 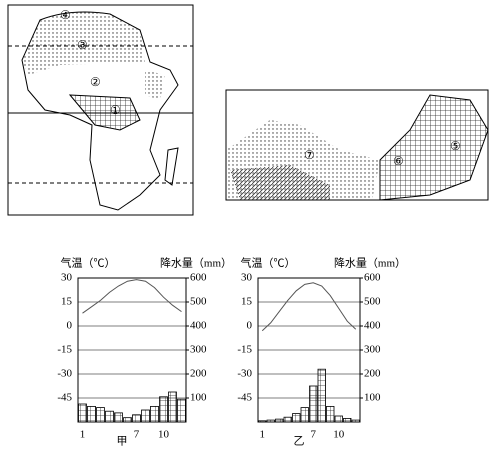 What do you see at coordinates (171, 166) in the screenshot?
I see `island` at bounding box center [171, 166].